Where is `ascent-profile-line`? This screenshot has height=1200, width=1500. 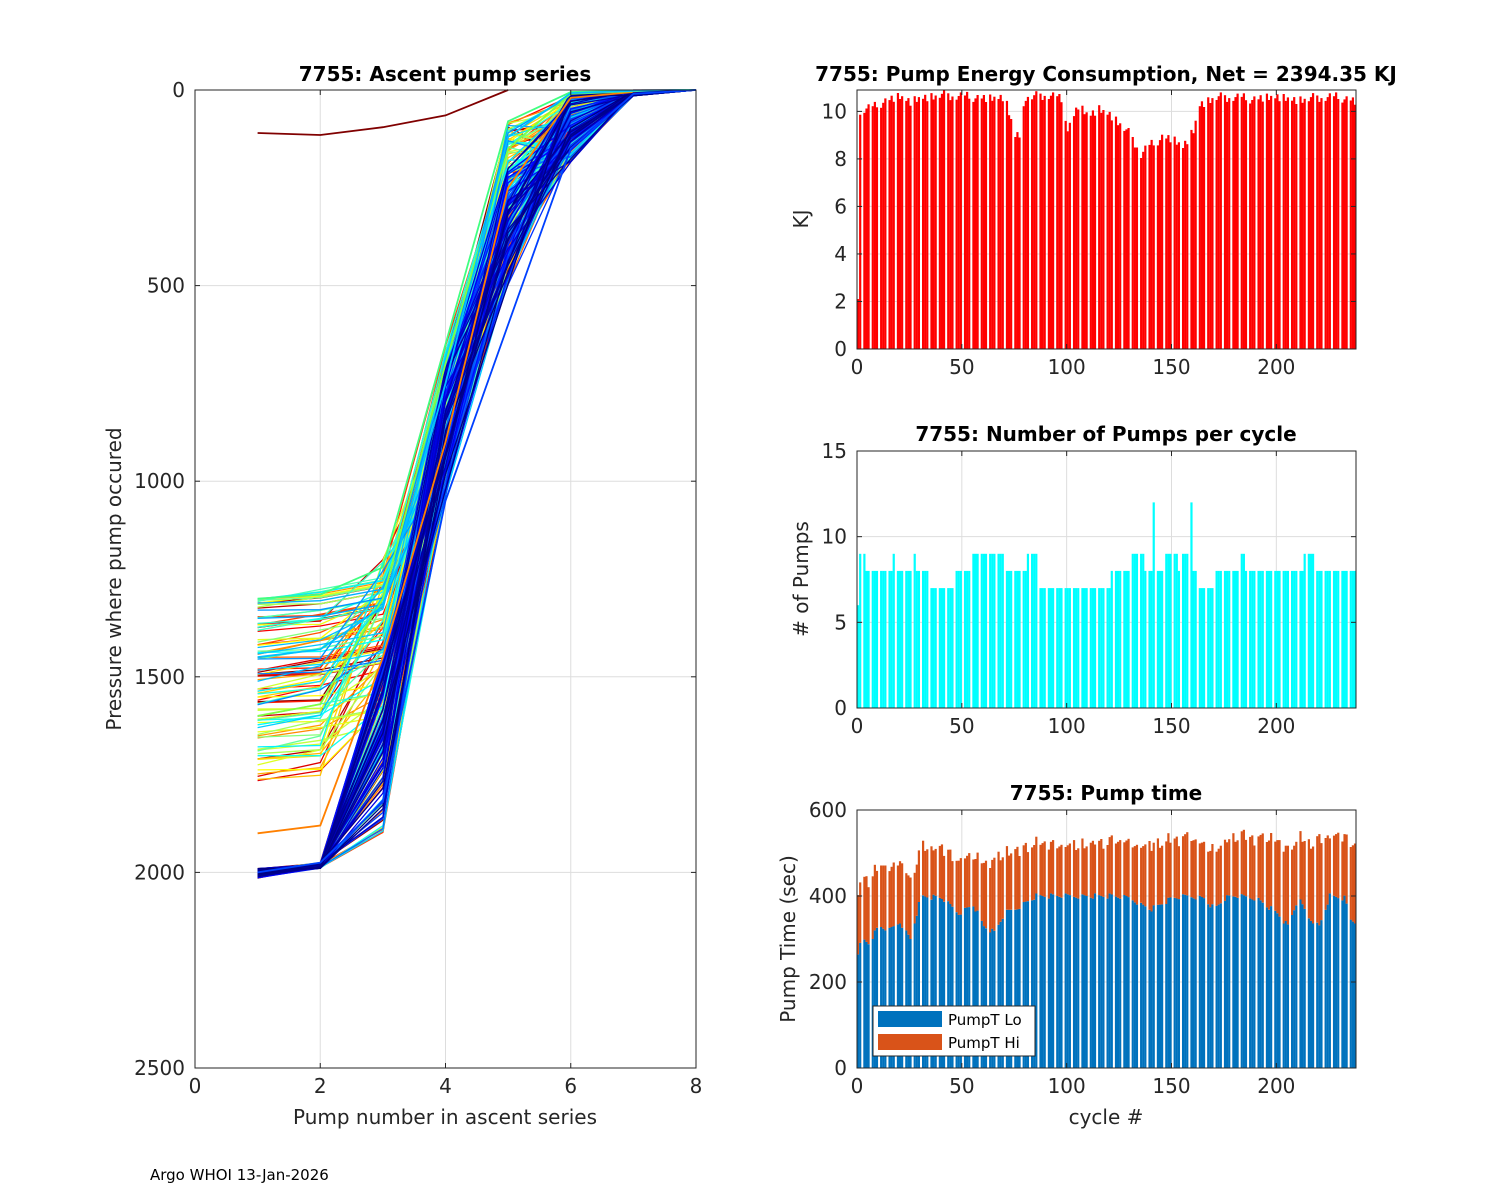 ascent-profile-line is located at coordinates (477, 391).